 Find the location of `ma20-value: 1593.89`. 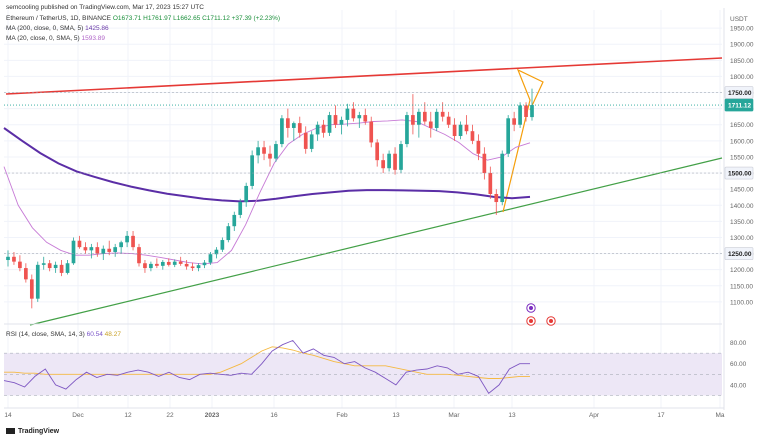

ma20-value: 1593.89 is located at coordinates (93, 38).